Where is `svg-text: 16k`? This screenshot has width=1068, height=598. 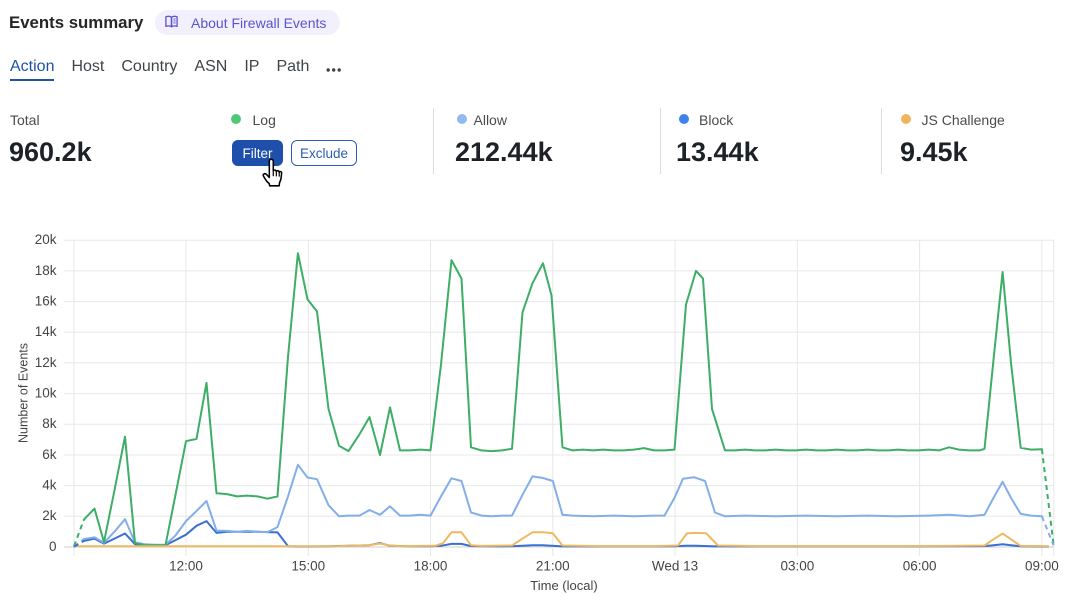
svg-text: 16k is located at coordinates (46, 301).